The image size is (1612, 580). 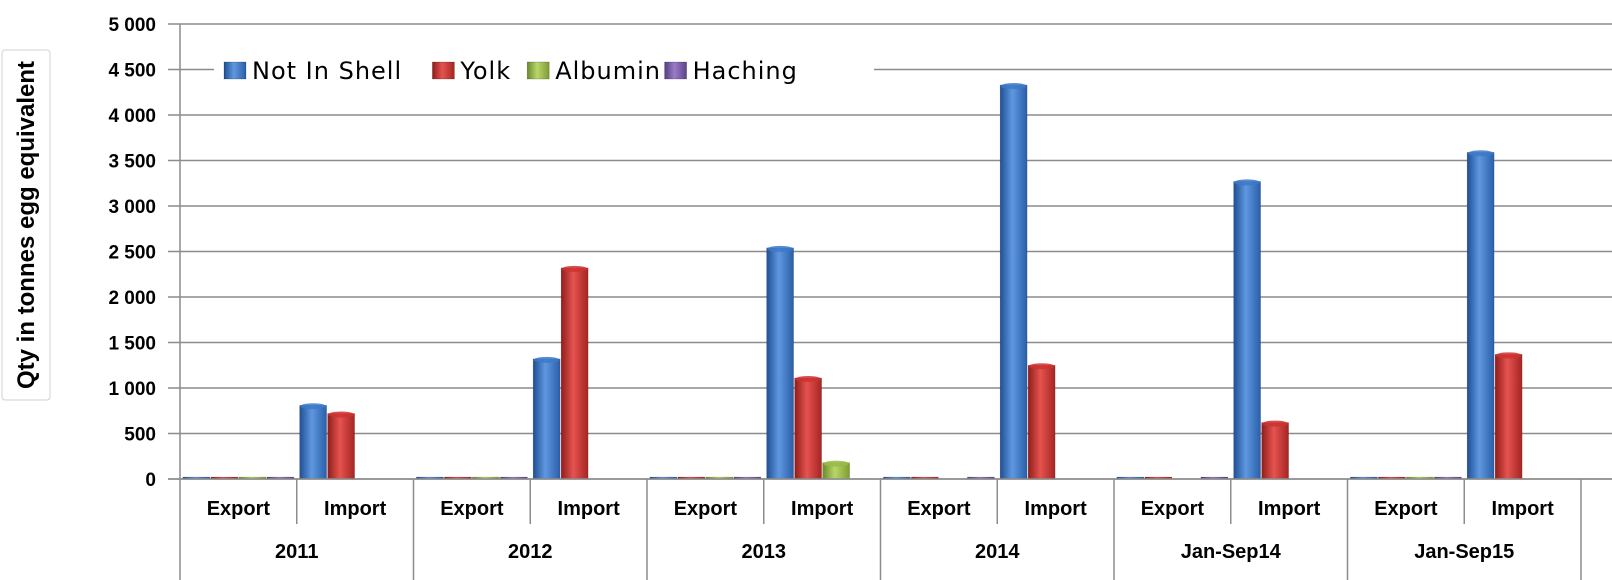 I want to click on y-tick-label: 500, so click(x=140, y=435).